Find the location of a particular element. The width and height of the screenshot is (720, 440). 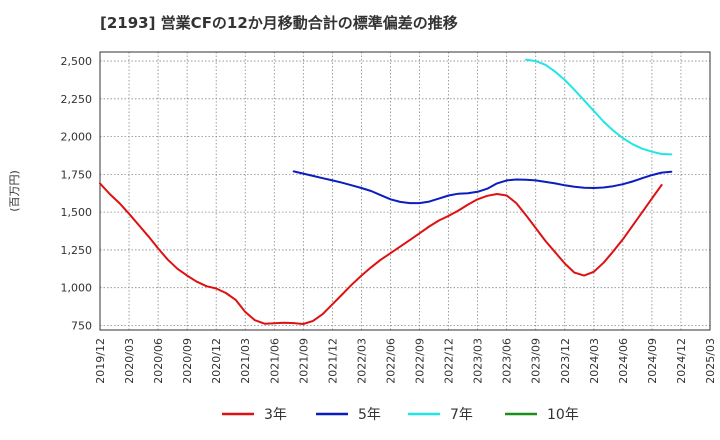

x-tick-label: 2022/03 is located at coordinates (361, 361).